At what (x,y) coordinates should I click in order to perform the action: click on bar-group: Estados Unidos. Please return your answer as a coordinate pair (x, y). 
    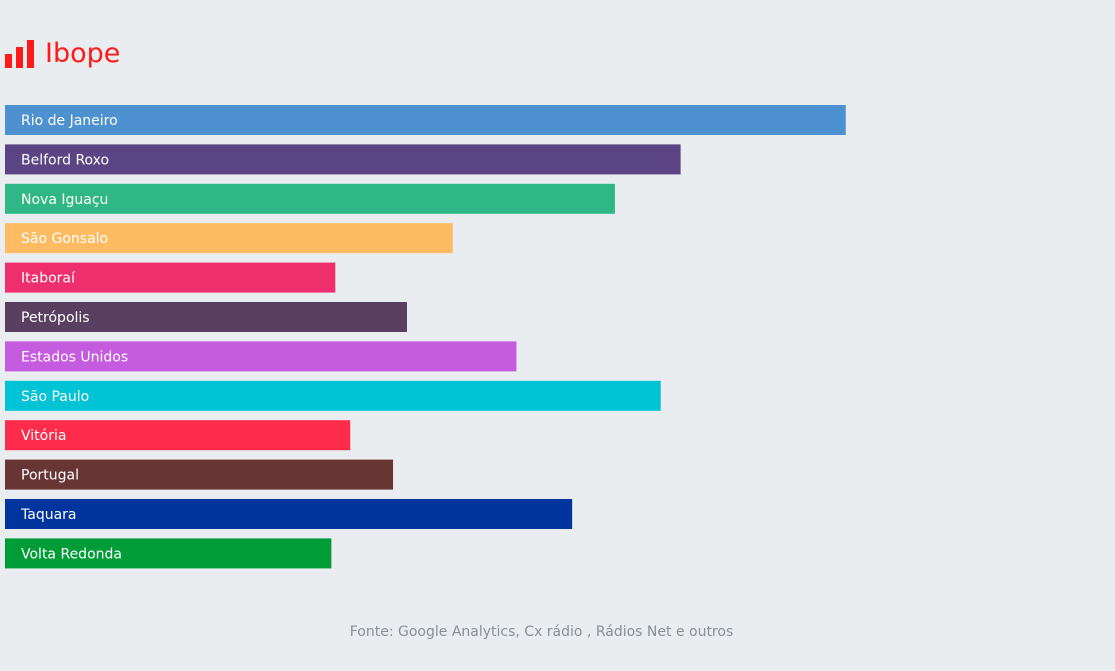
    Looking at the image, I should click on (261, 356).